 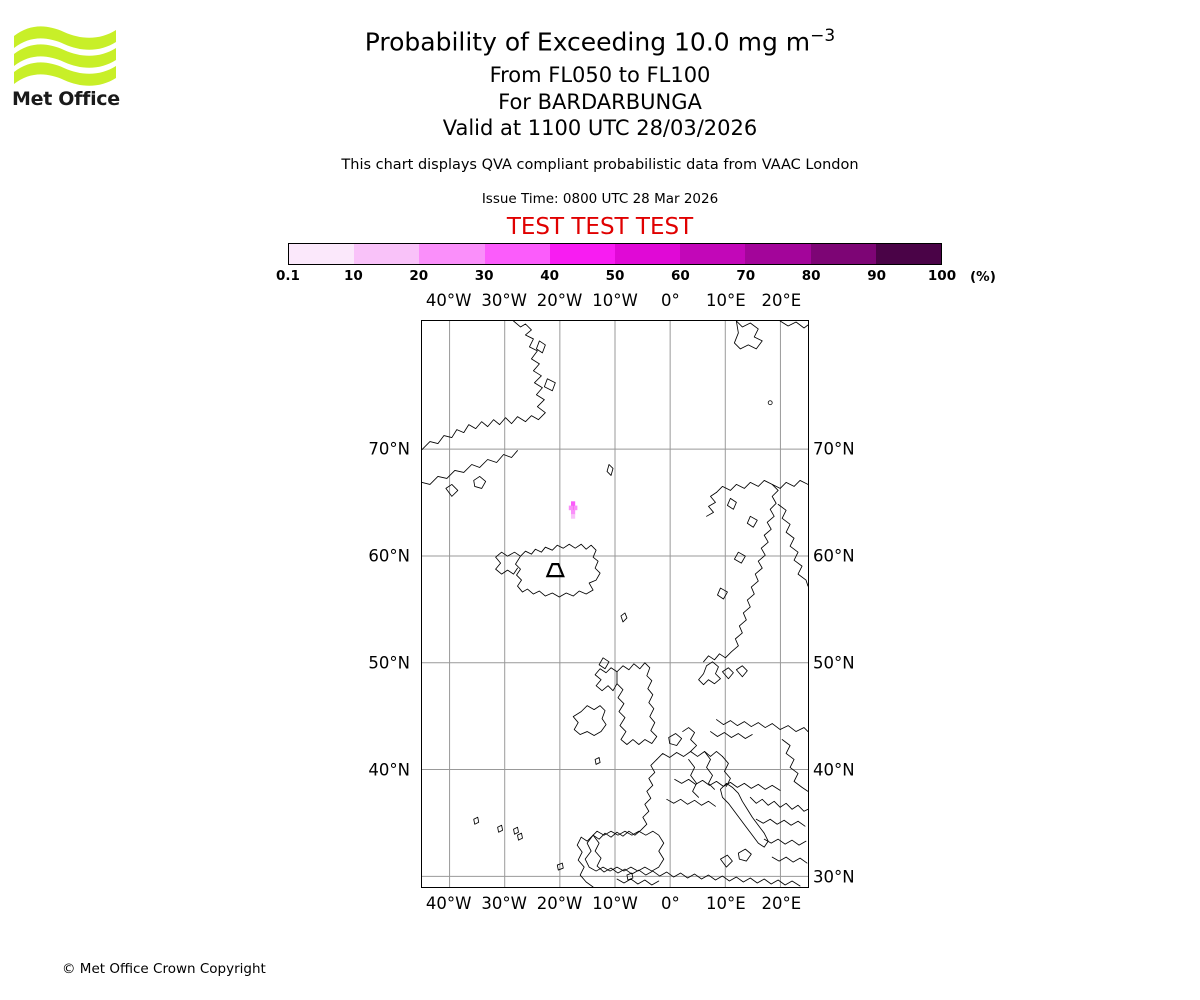 What do you see at coordinates (600, 128) in the screenshot?
I see `valid-time-subtitle: Valid at 1100 UTC 28/03/2026` at bounding box center [600, 128].